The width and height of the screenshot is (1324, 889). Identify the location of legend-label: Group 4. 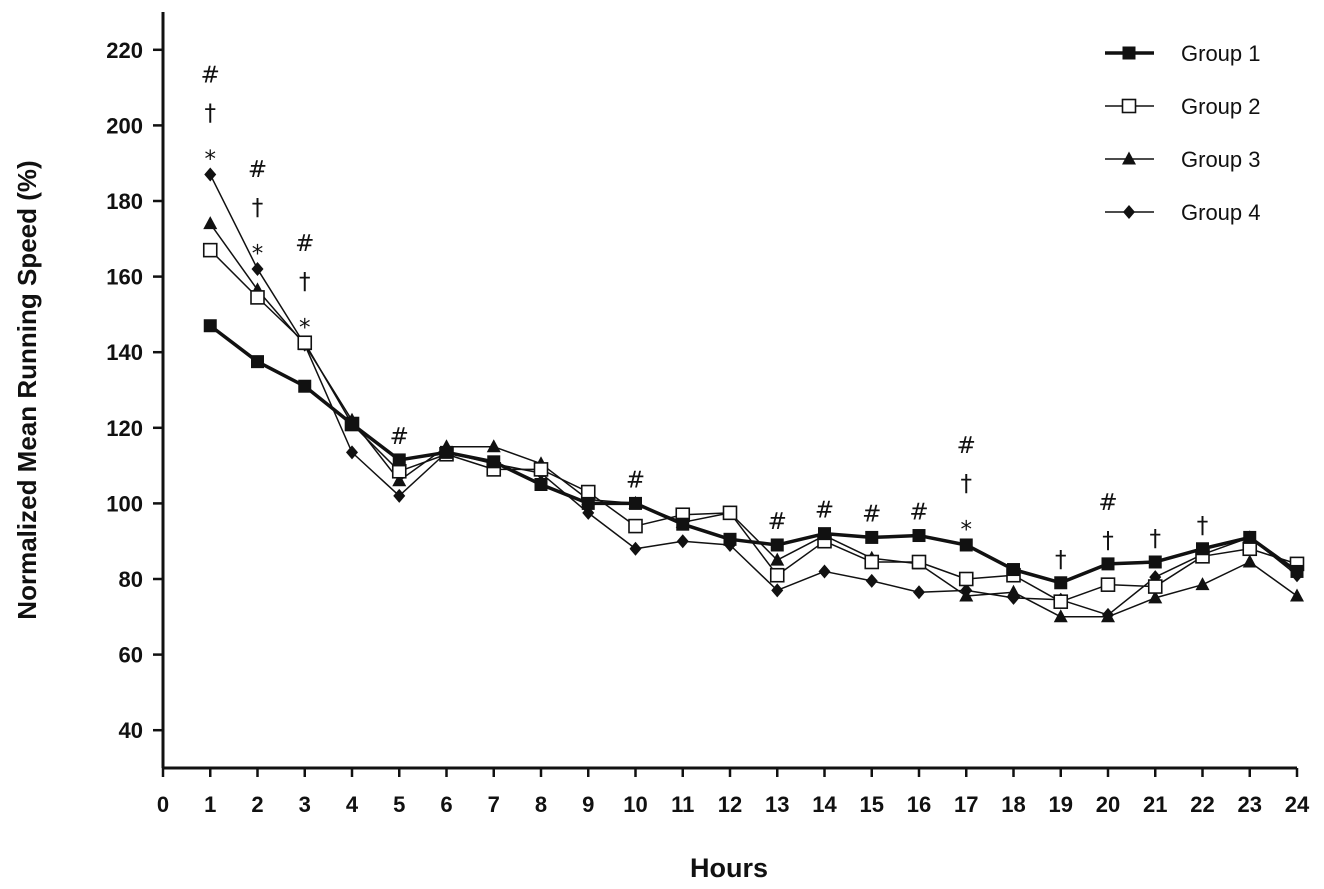
(1221, 212).